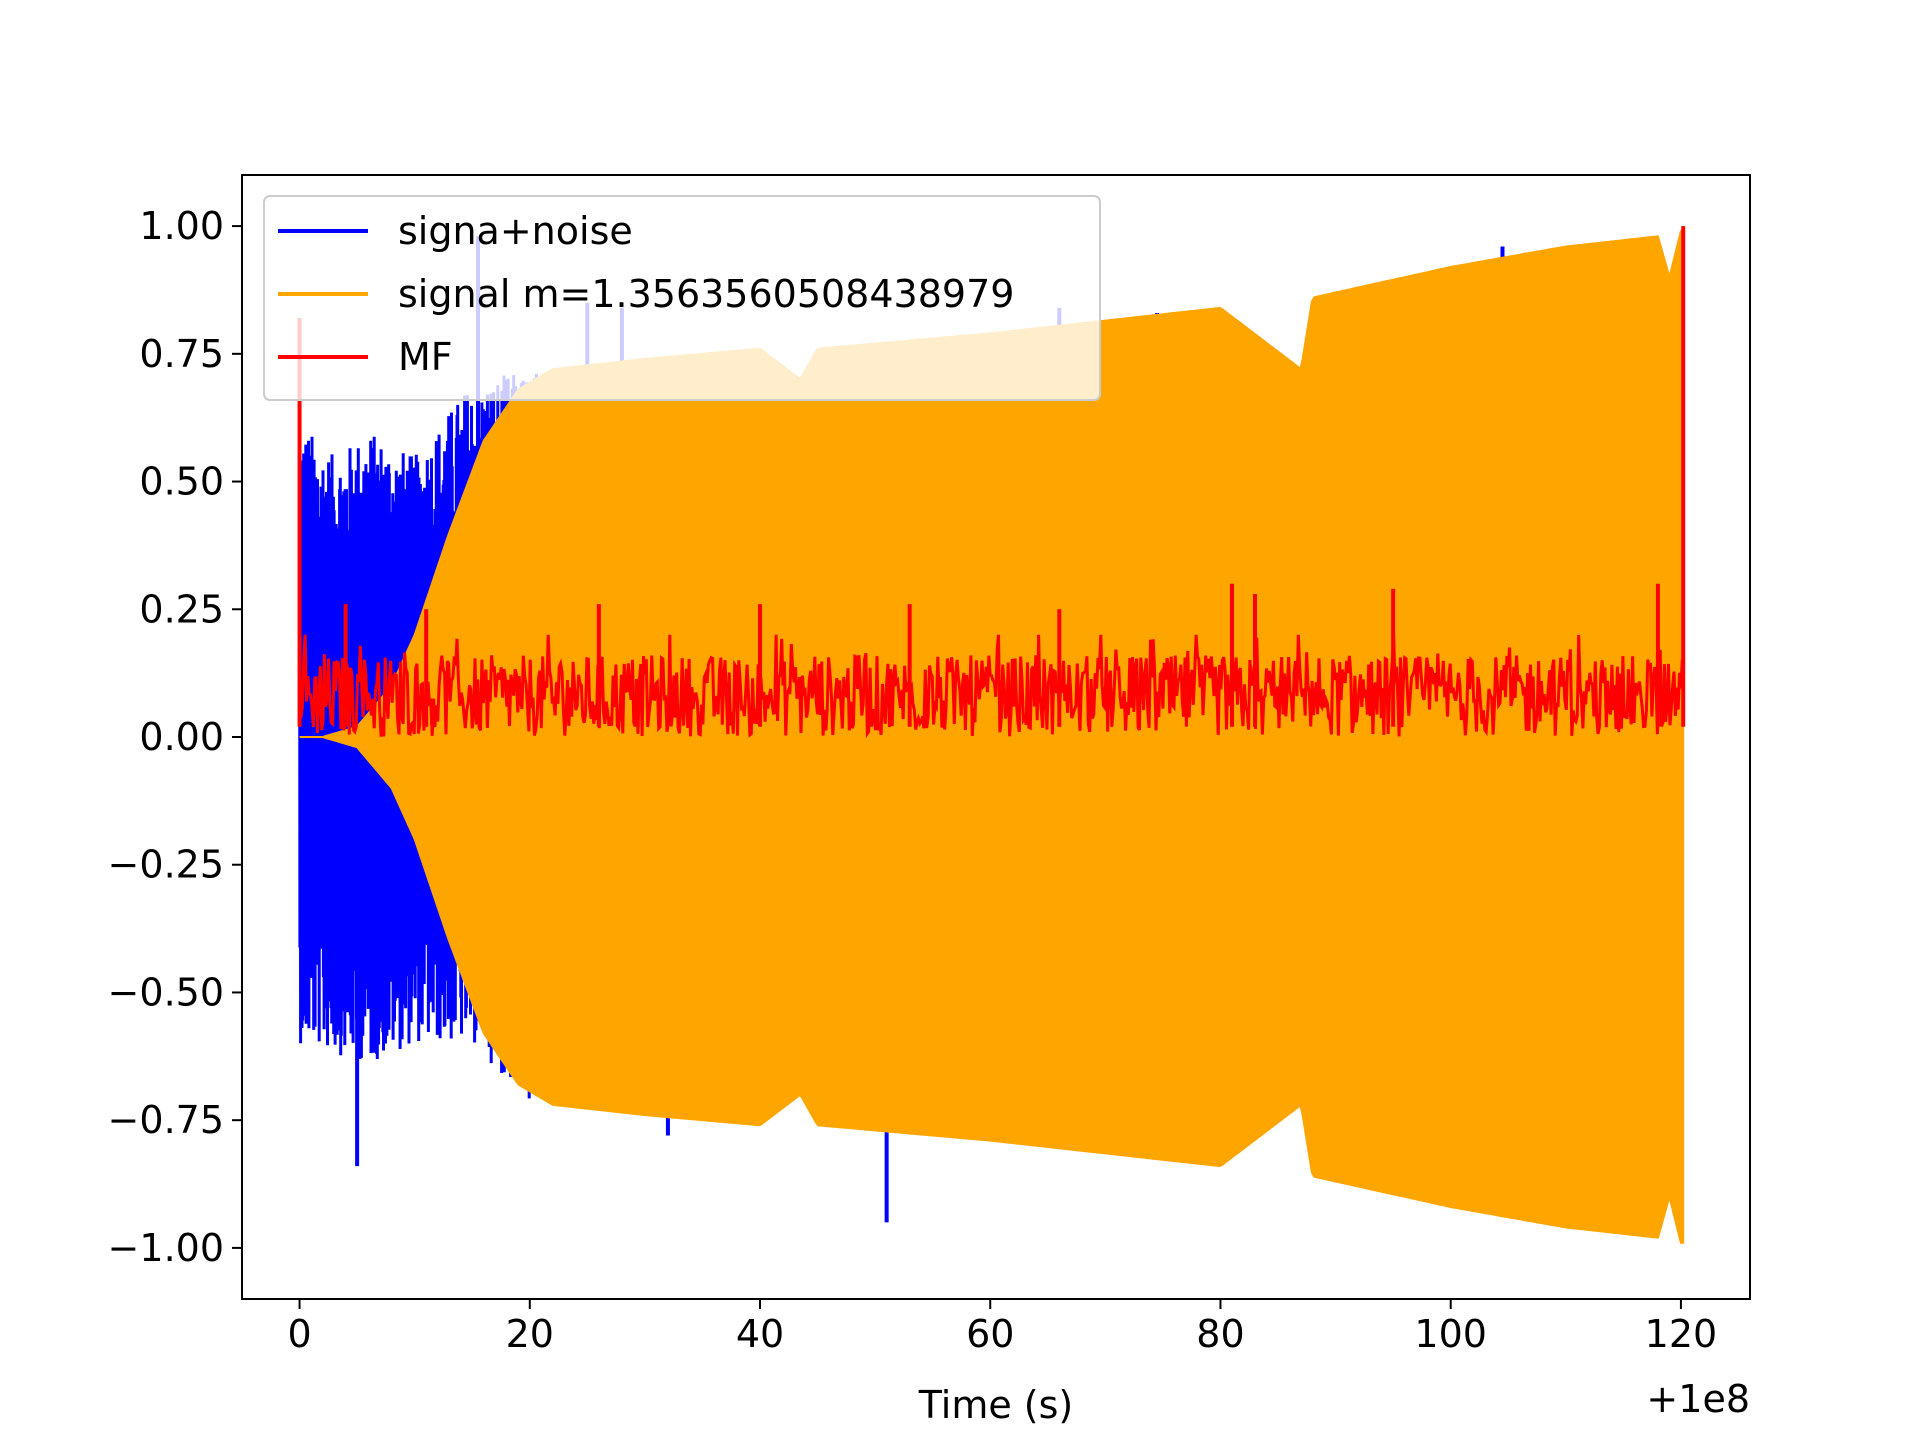  Describe the element at coordinates (1681, 1334) in the screenshot. I see `x-tick-label: 120` at that location.